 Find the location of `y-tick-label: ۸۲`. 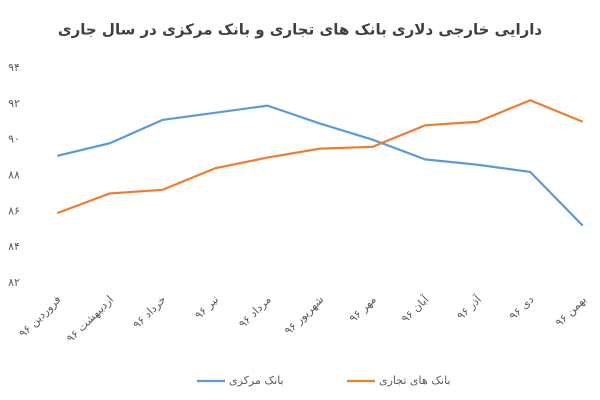

y-tick-label: ۸۲ is located at coordinates (14, 282).